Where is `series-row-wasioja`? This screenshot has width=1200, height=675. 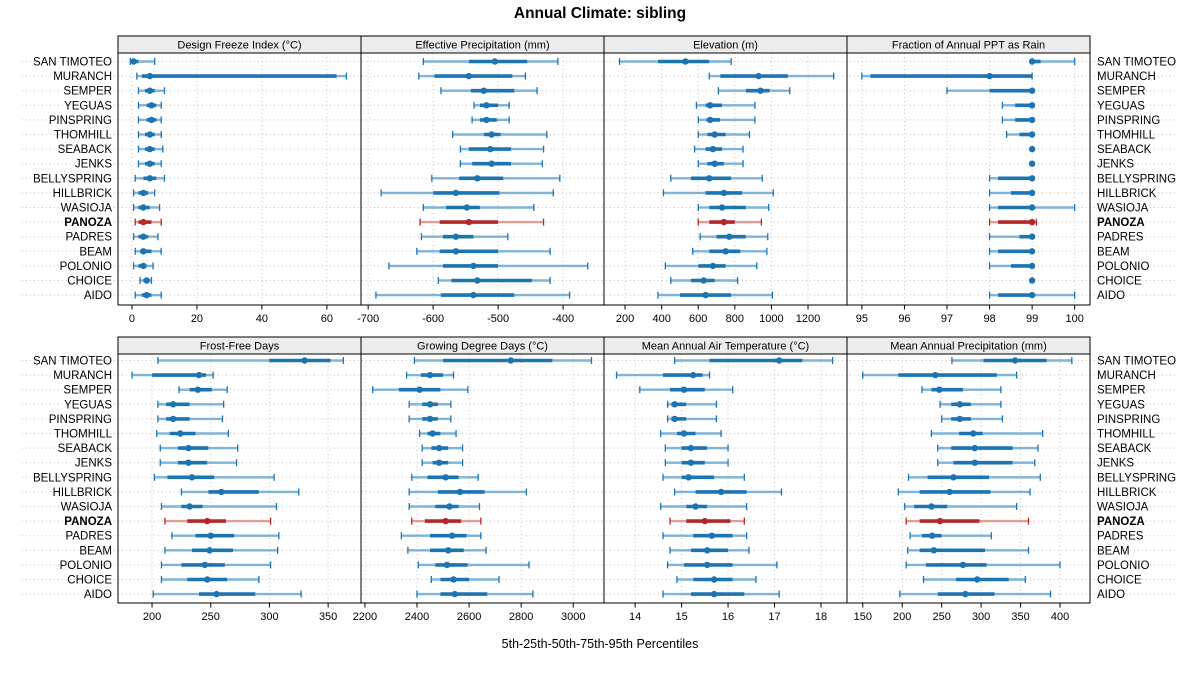 series-row-wasioja is located at coordinates (960, 506).